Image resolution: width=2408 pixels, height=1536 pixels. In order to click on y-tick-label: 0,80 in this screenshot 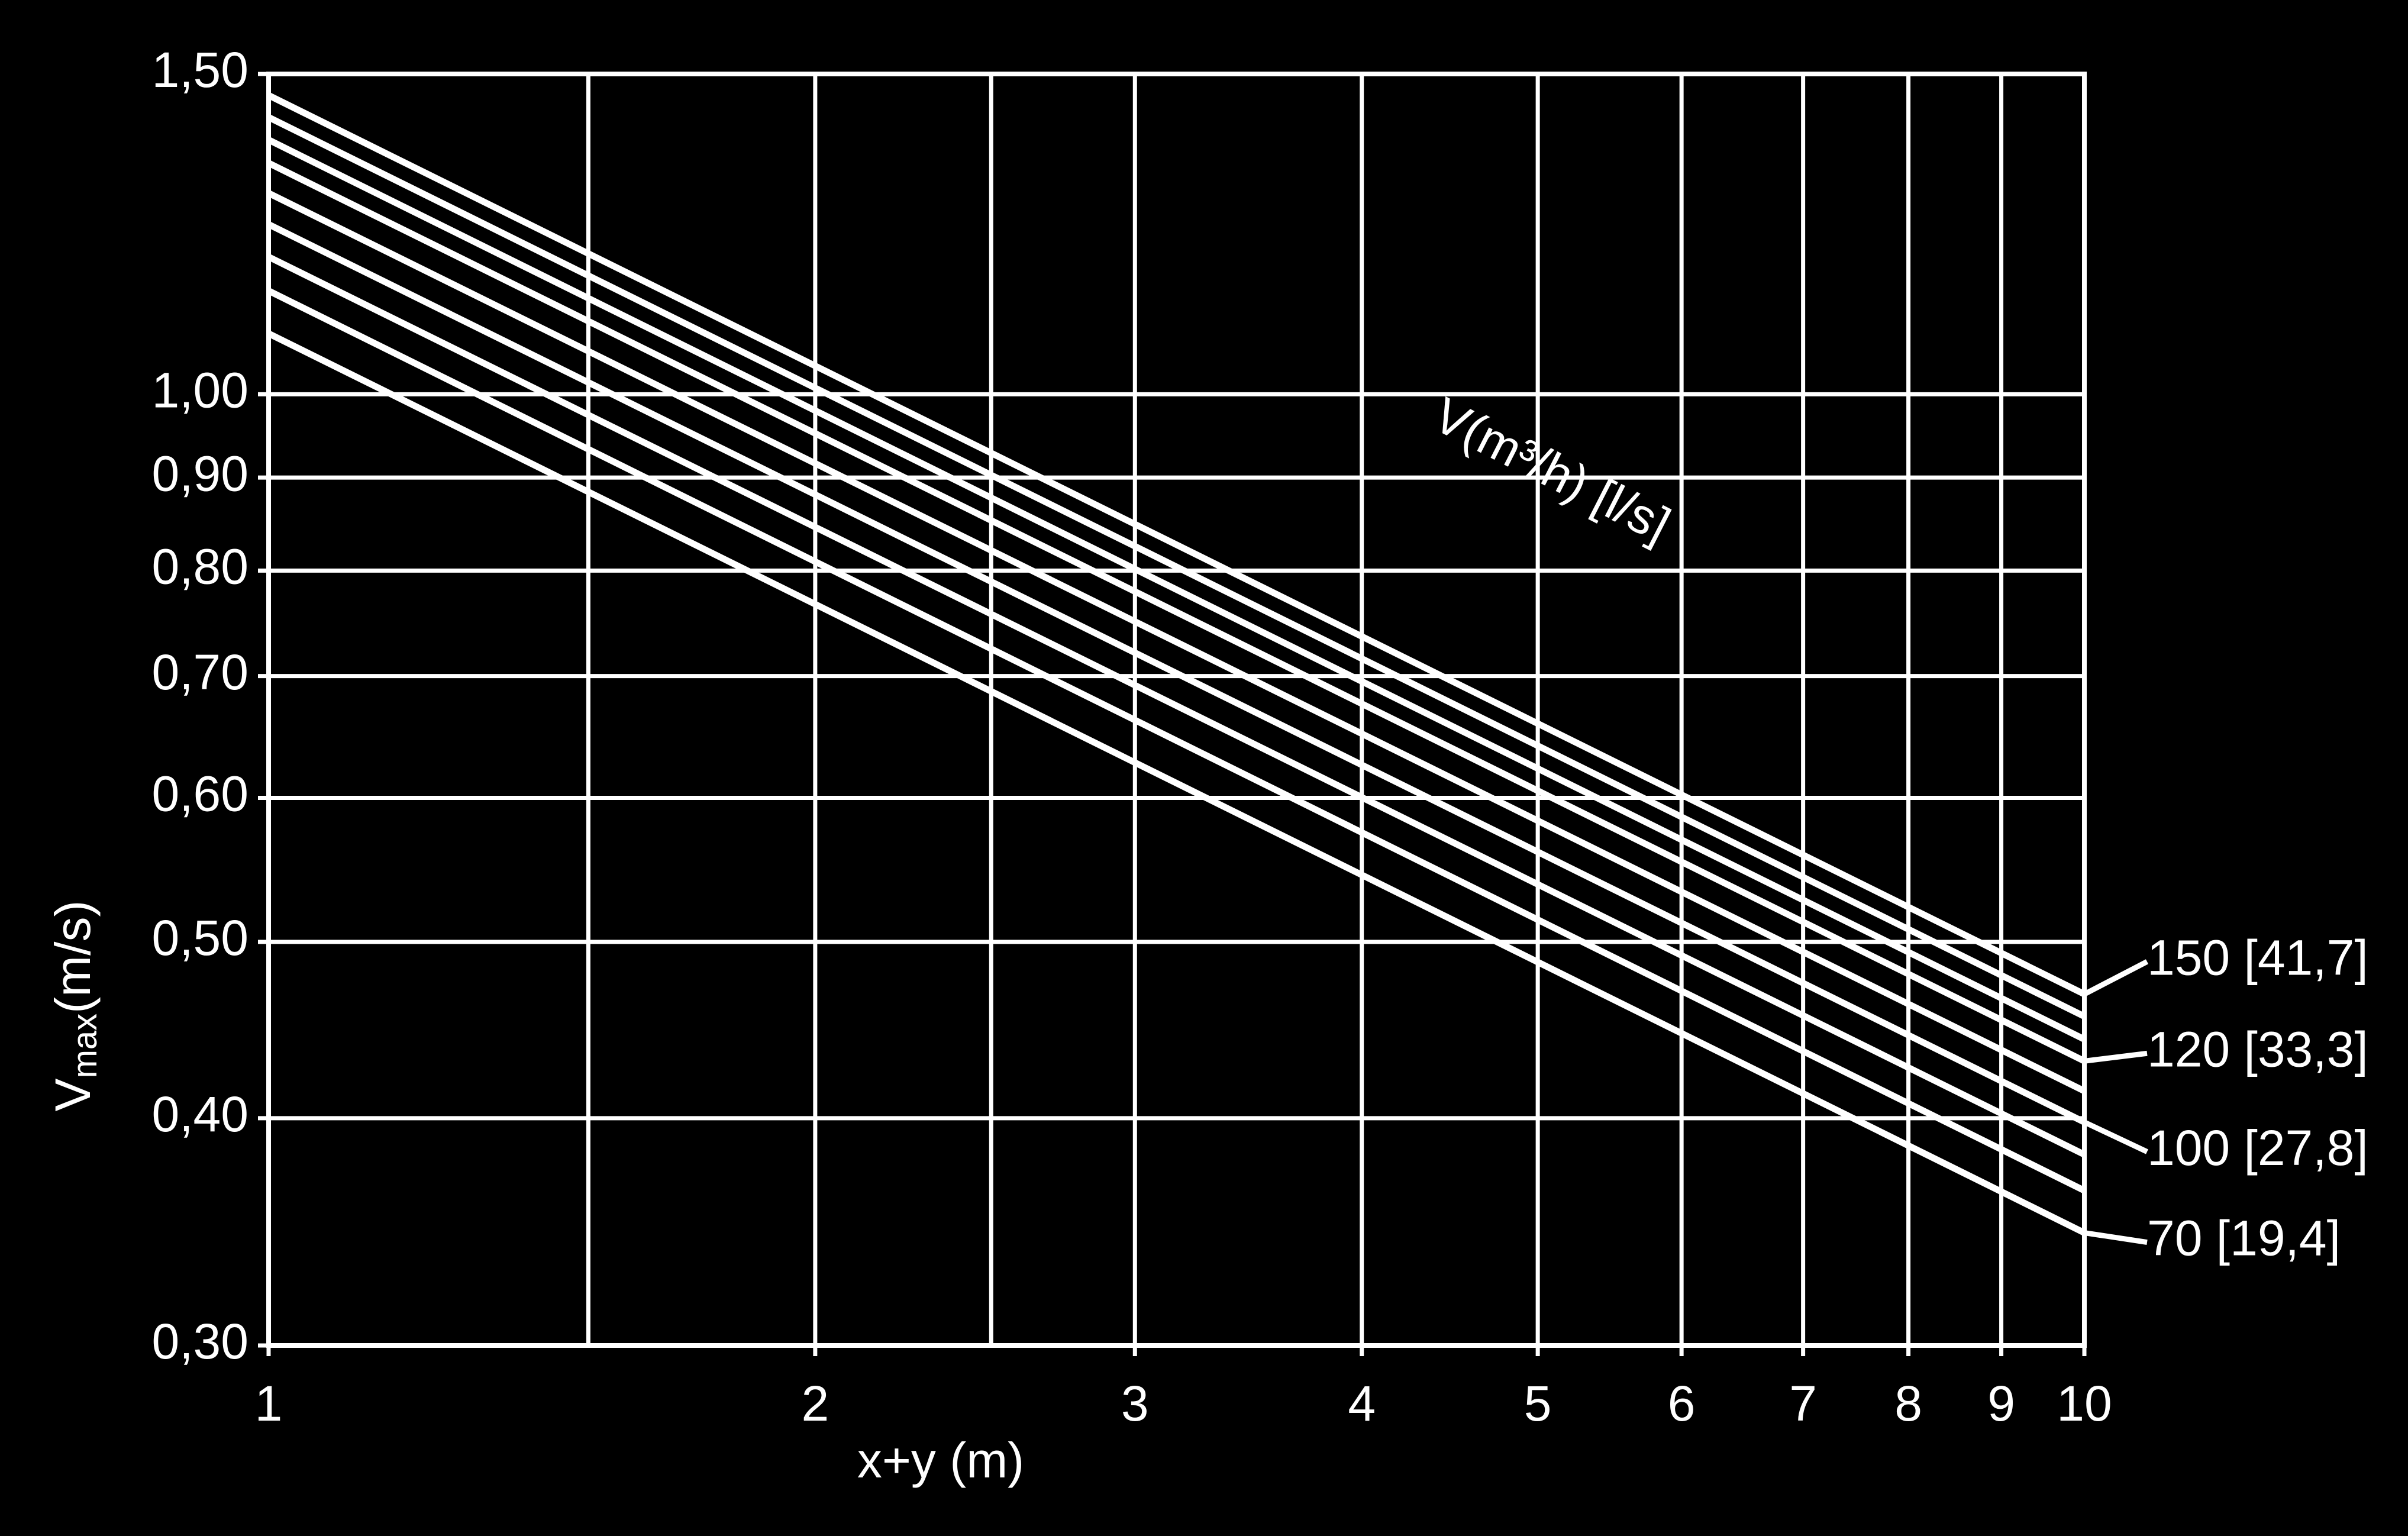, I will do `click(201, 567)`.